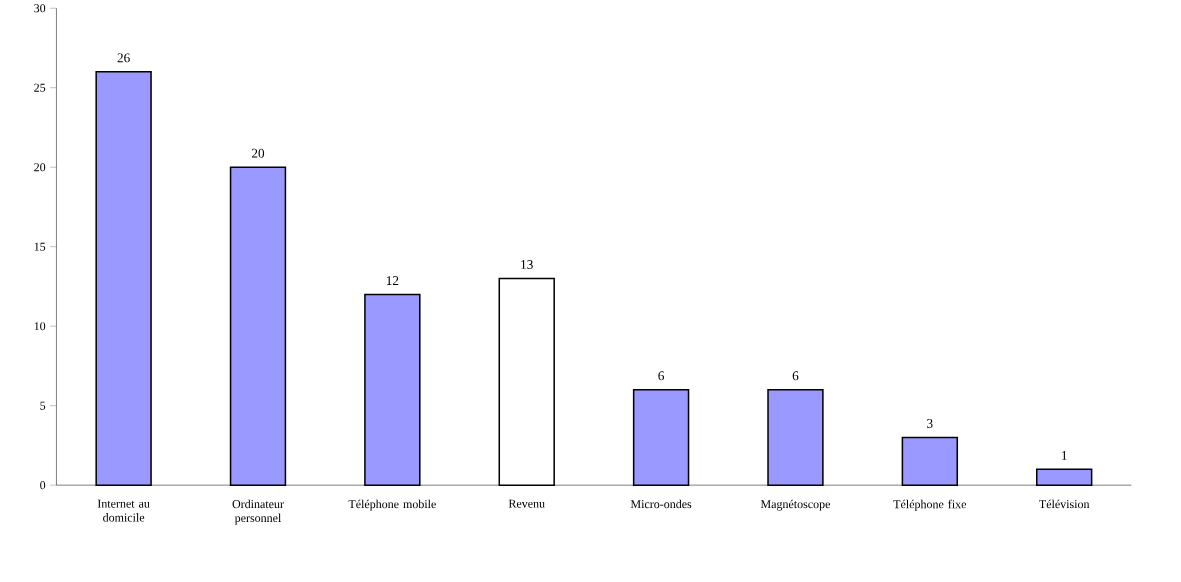  What do you see at coordinates (527, 264) in the screenshot?
I see `data-label: 13` at bounding box center [527, 264].